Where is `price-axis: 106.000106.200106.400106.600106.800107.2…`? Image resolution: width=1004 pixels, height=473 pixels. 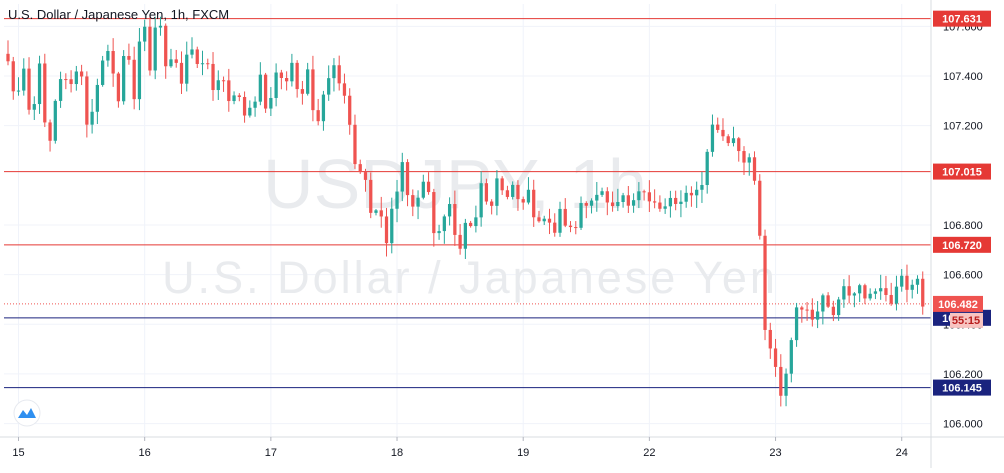 price-axis: 106.000106.200106.400106.600106.800107.2… is located at coordinates (963, 225).